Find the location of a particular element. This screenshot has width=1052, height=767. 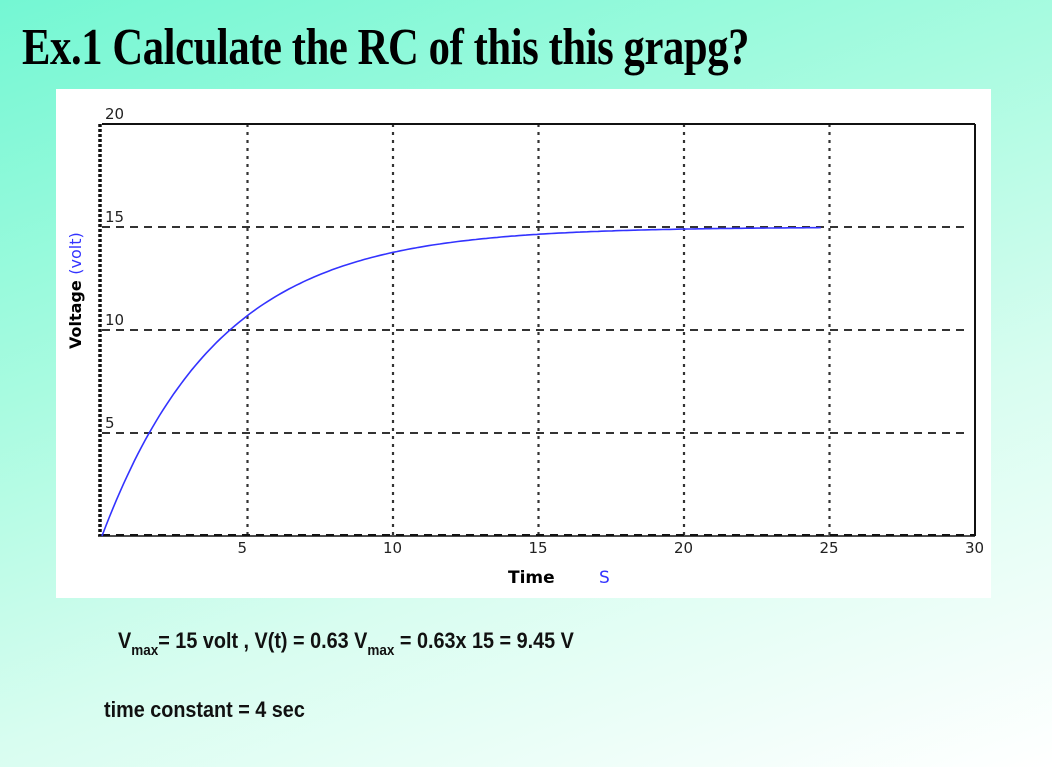

time-constant-text: time constant = 4 sec is located at coordinates (204, 709).